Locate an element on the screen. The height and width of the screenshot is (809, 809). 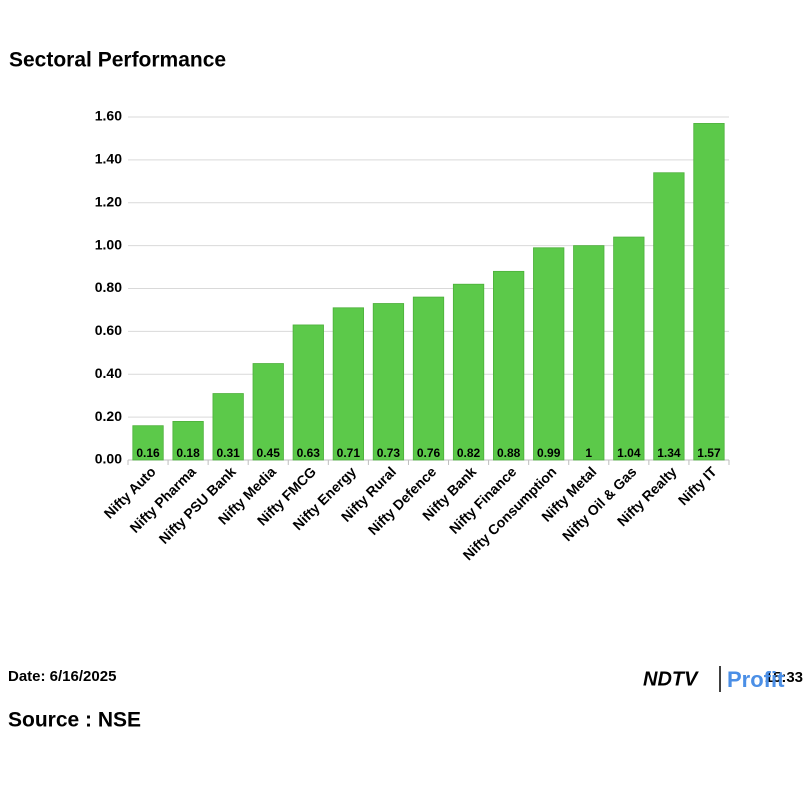
chart-title: Sectoral Performance is located at coordinates (117, 60).